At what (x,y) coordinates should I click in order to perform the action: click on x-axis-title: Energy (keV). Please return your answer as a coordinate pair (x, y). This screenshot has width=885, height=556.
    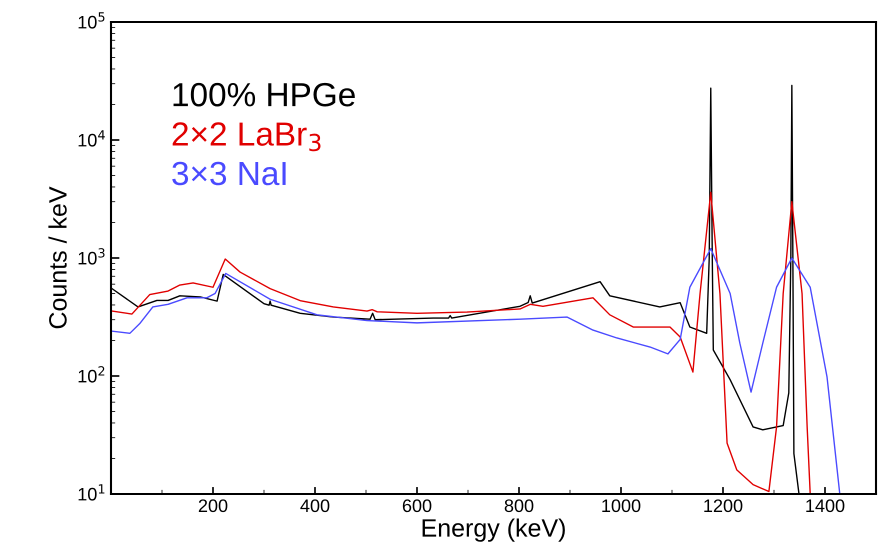
    Looking at the image, I should click on (493, 530).